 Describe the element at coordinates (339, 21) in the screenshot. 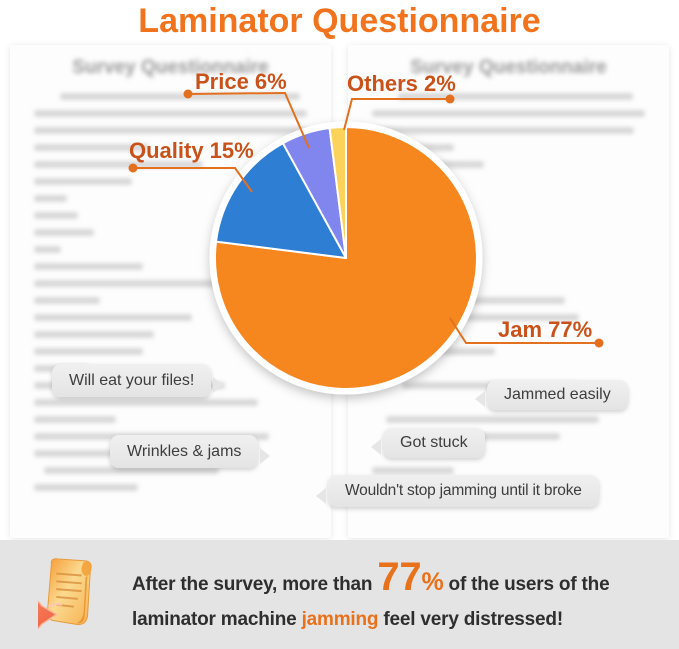

I see `page-title: Laminator Questionnaire` at that location.